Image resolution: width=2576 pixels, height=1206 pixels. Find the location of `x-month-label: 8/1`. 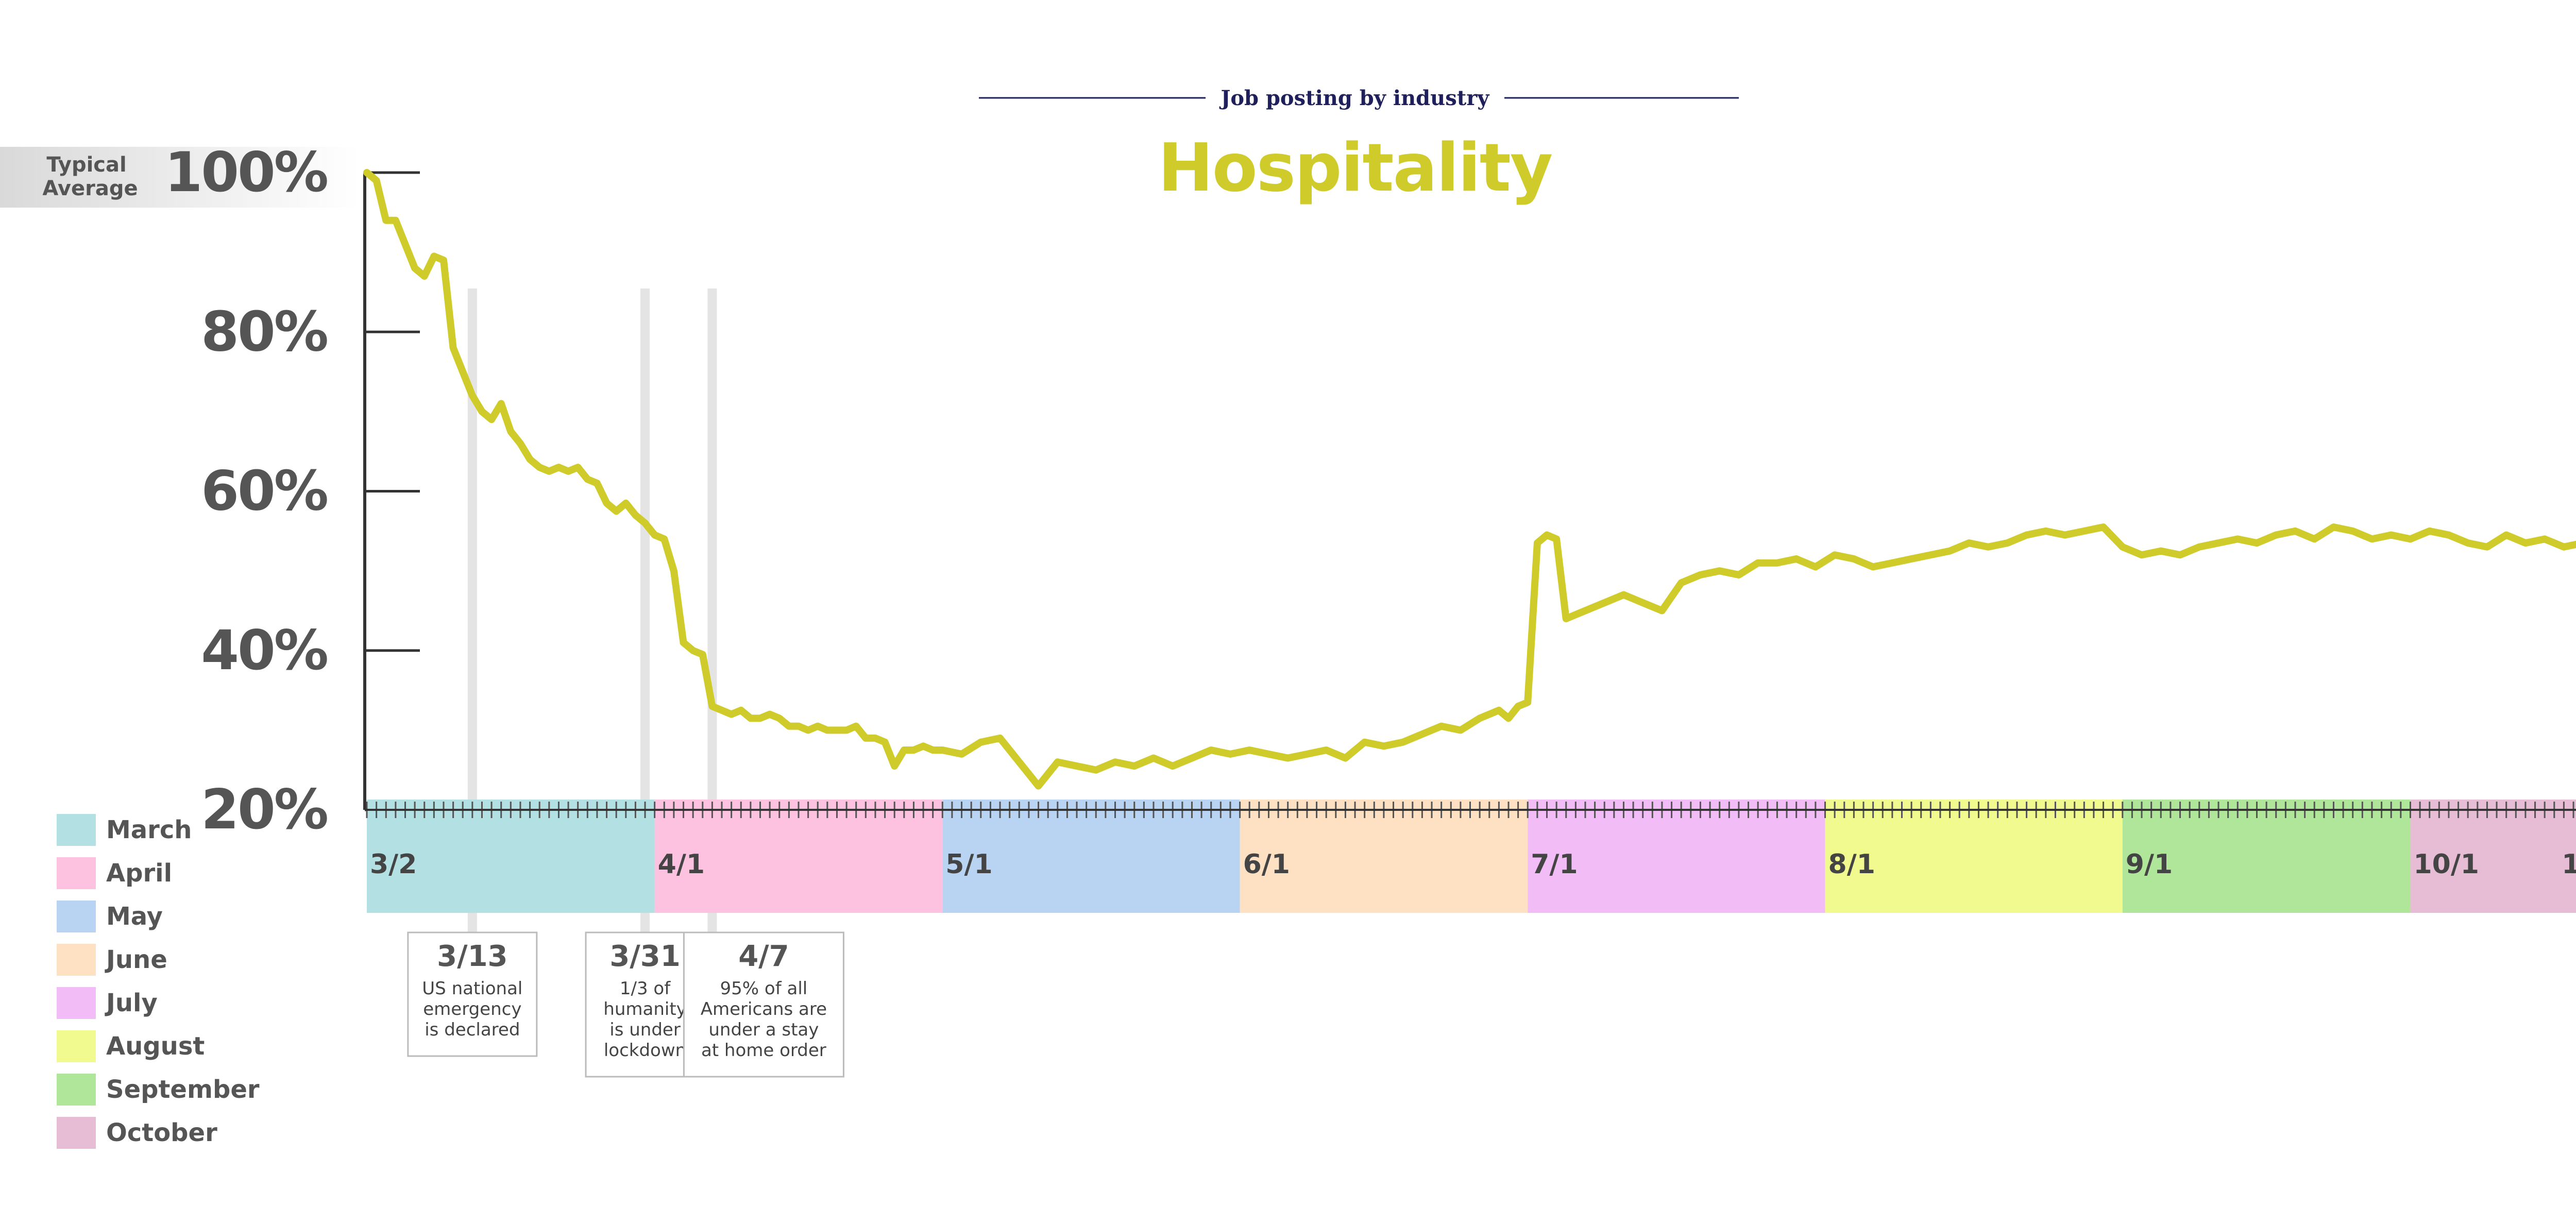

x-month-label: 8/1 is located at coordinates (1851, 864).